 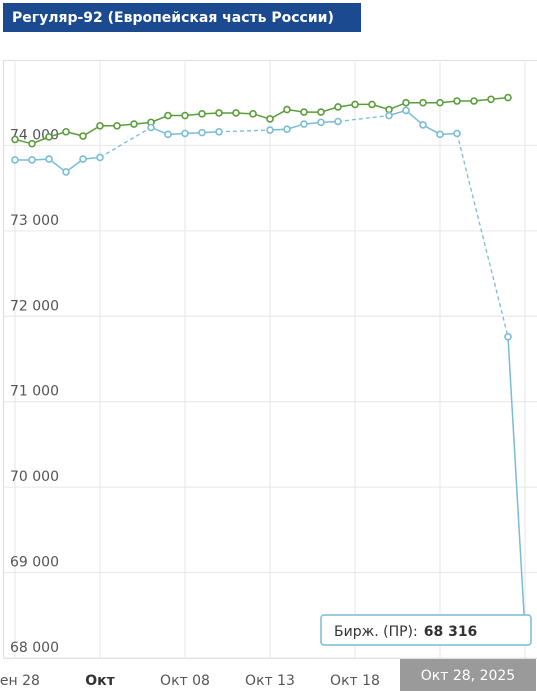 I want to click on y-tick-label: 68 000, so click(x=34, y=648).